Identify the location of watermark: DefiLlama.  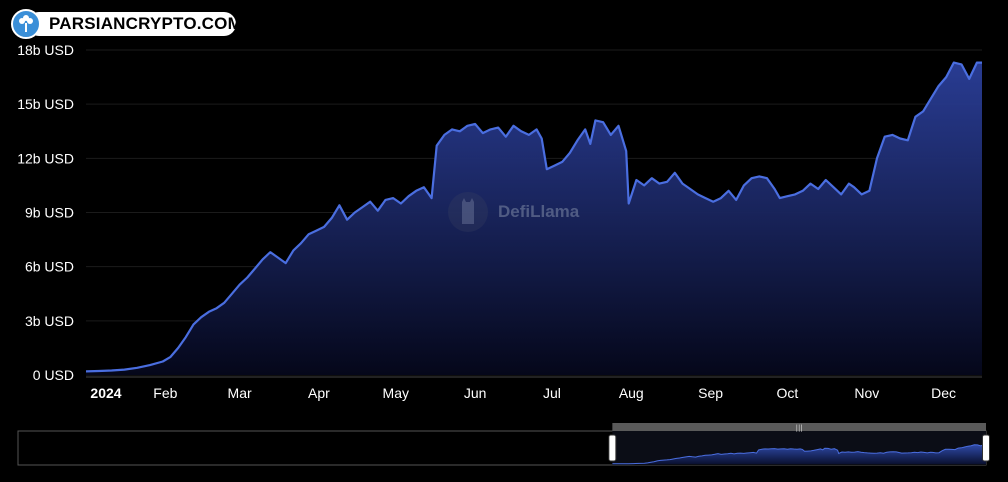
(512, 212).